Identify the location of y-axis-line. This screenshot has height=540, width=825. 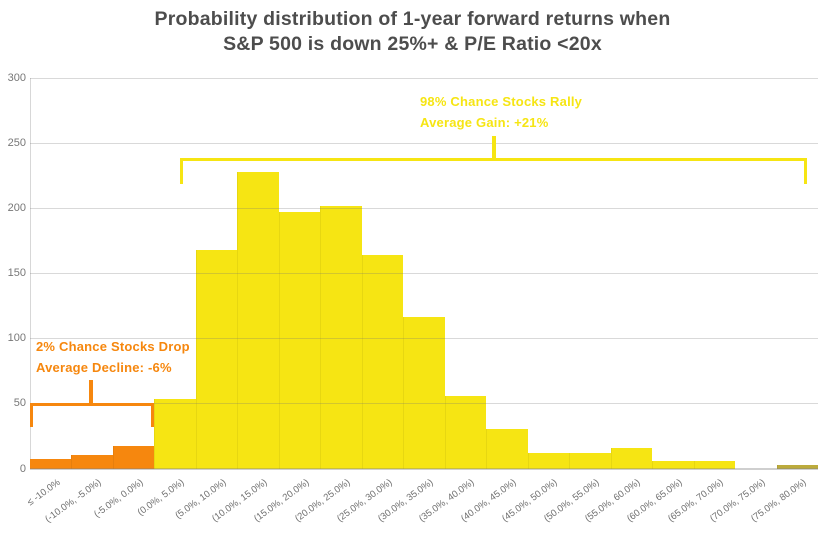
(30, 273).